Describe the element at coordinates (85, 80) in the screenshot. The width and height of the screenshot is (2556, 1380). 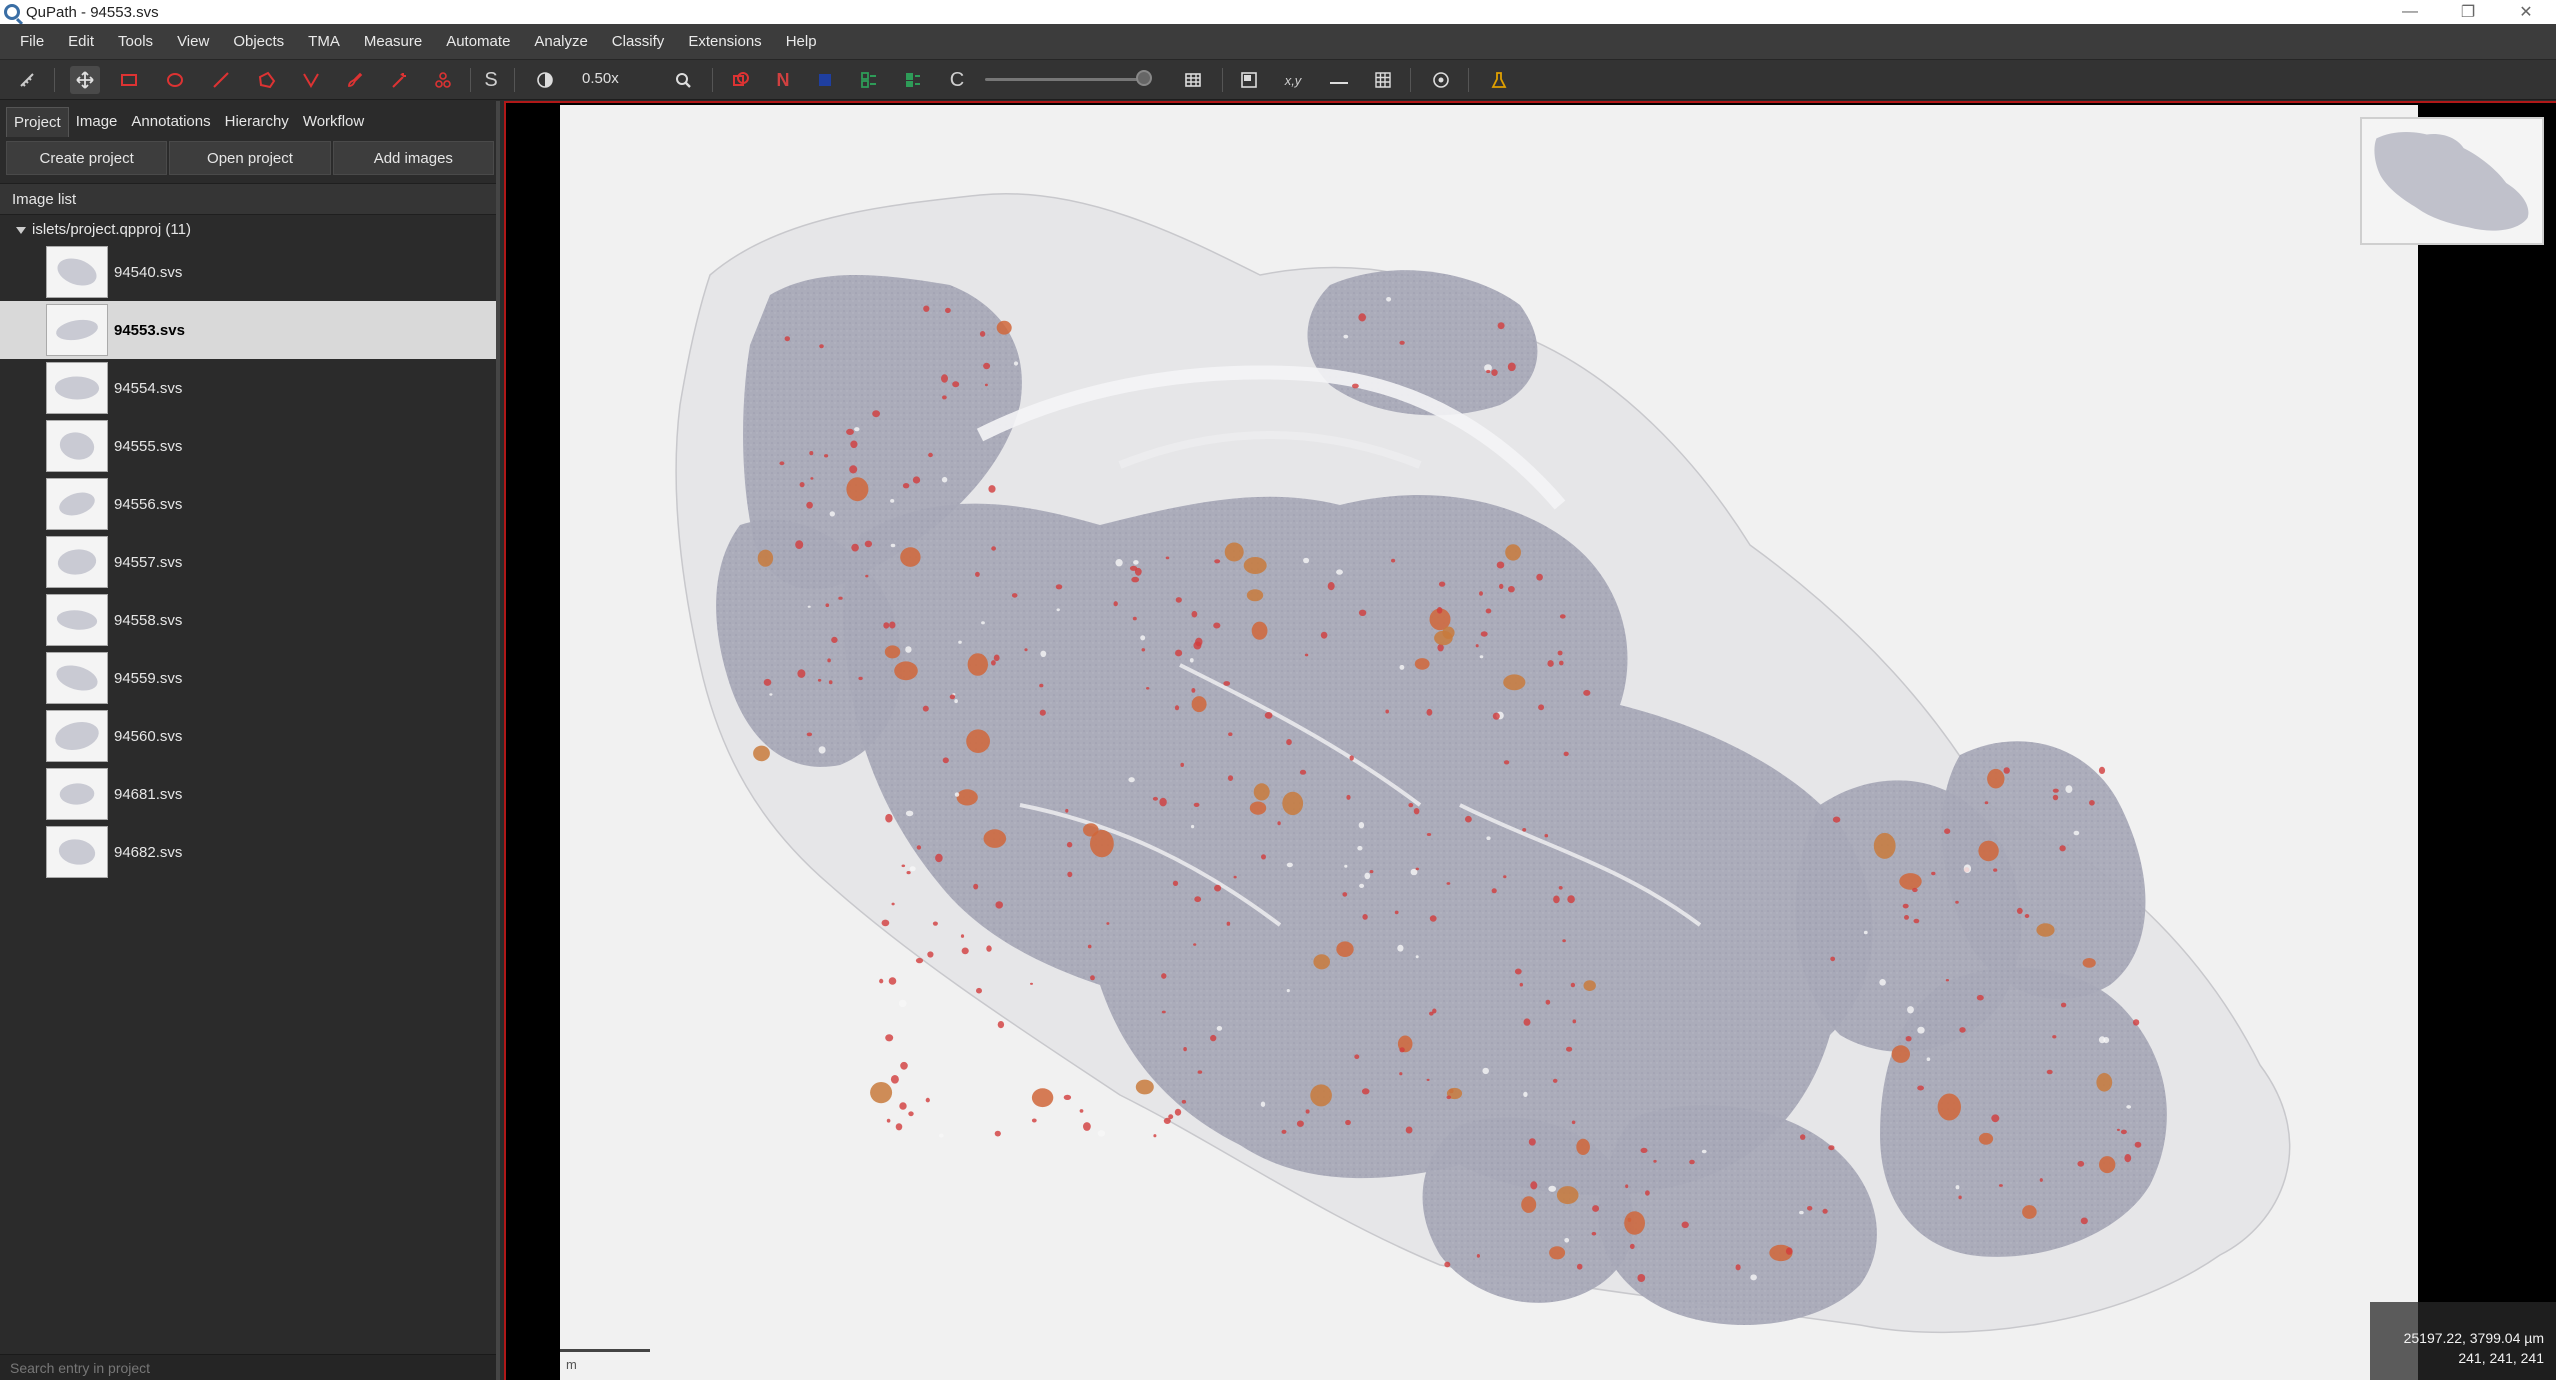
I see `move-tool-icon` at that location.